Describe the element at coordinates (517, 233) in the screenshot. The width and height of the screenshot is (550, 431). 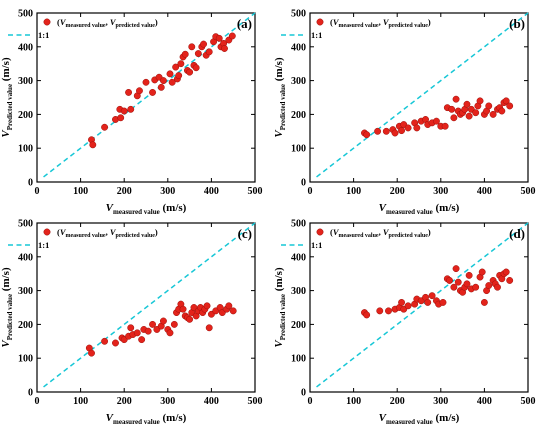
I see `panel-label: (d)` at that location.